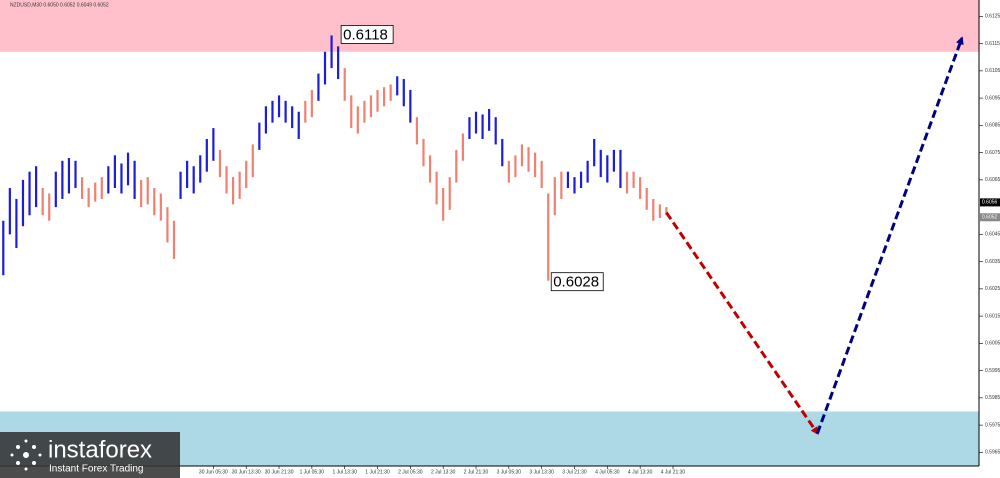  What do you see at coordinates (992, 180) in the screenshot?
I see `y-tick-label: 0.6065` at bounding box center [992, 180].